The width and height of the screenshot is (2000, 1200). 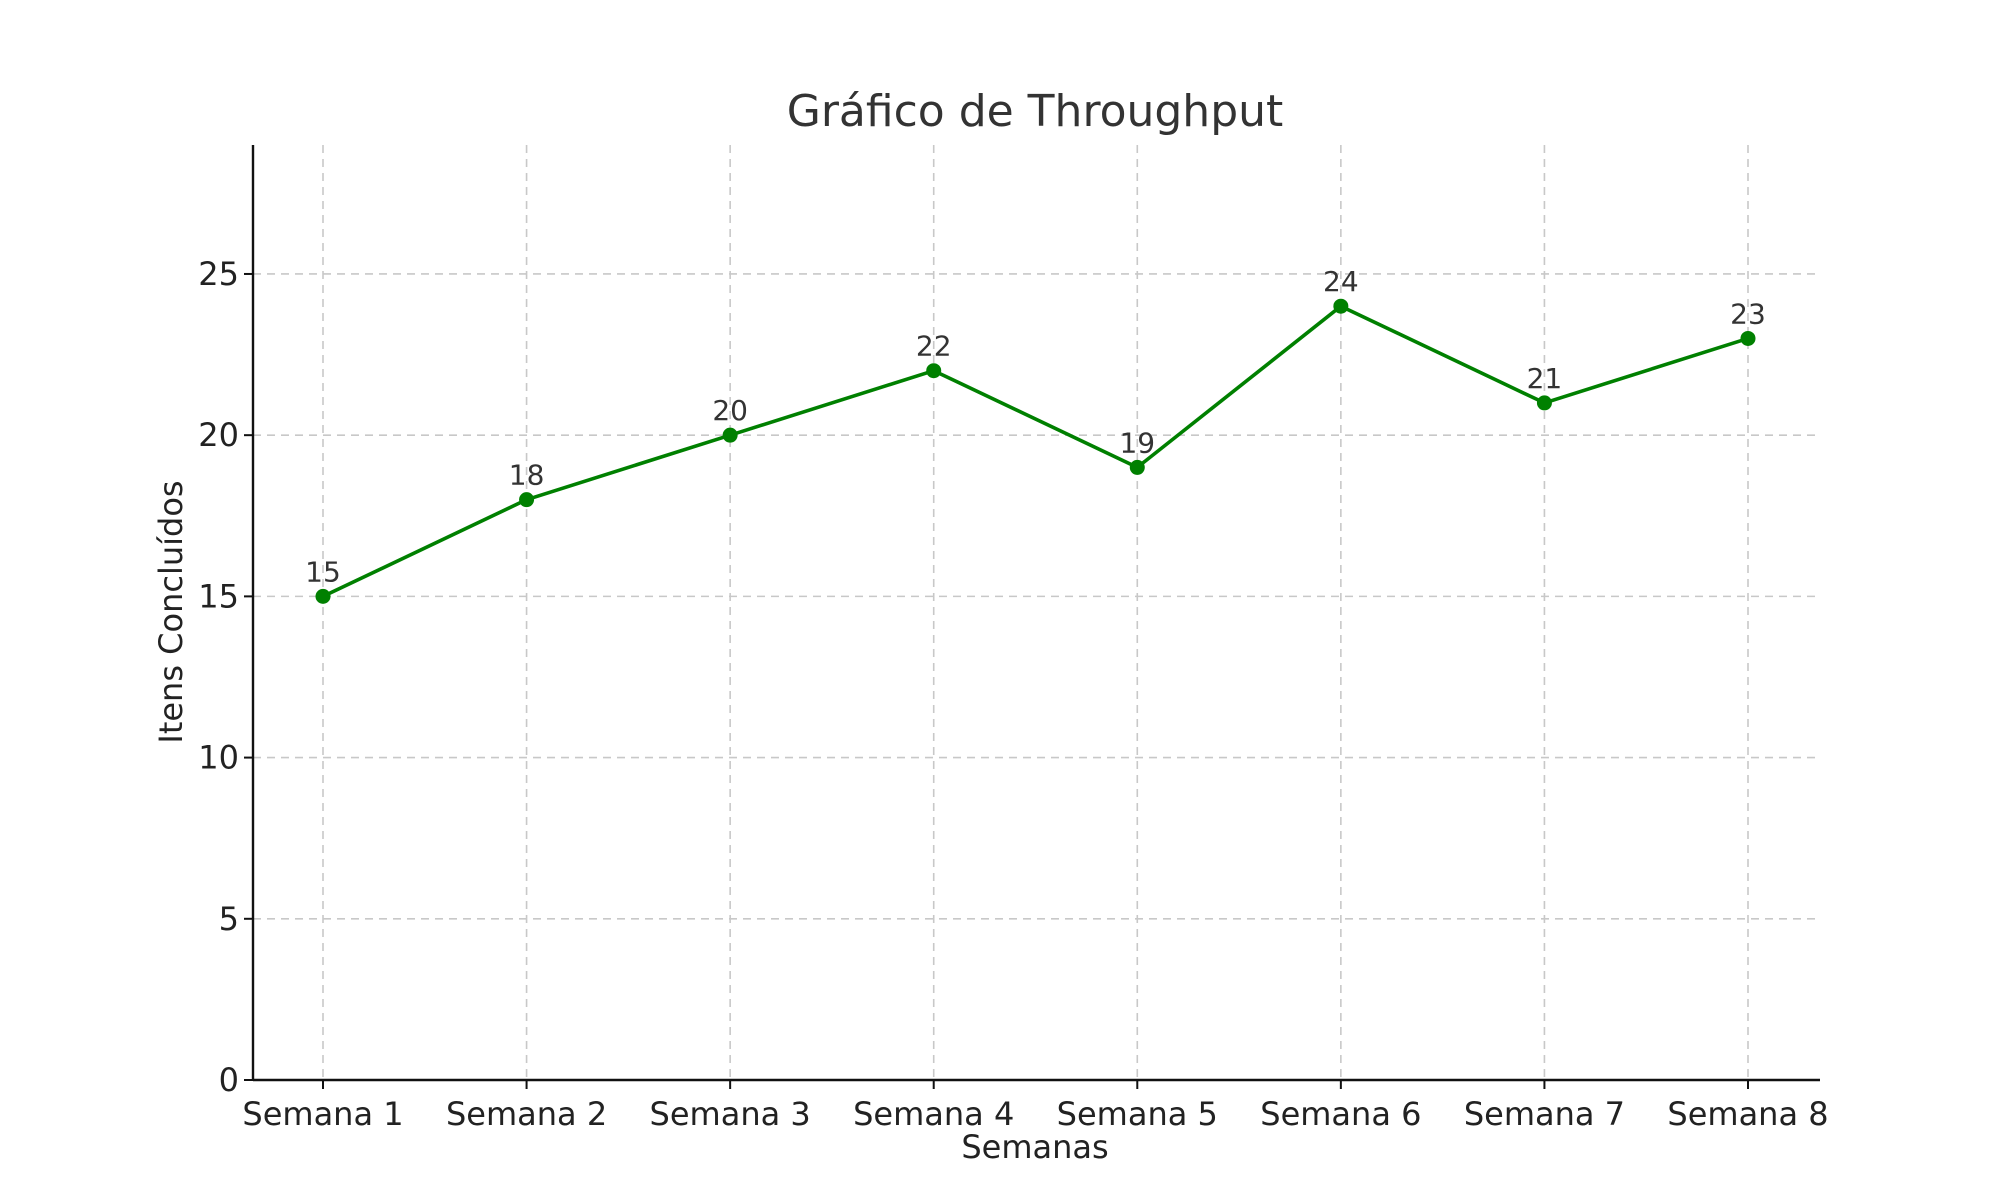 I want to click on x-tick-label: Semana 7, so click(x=1544, y=1114).